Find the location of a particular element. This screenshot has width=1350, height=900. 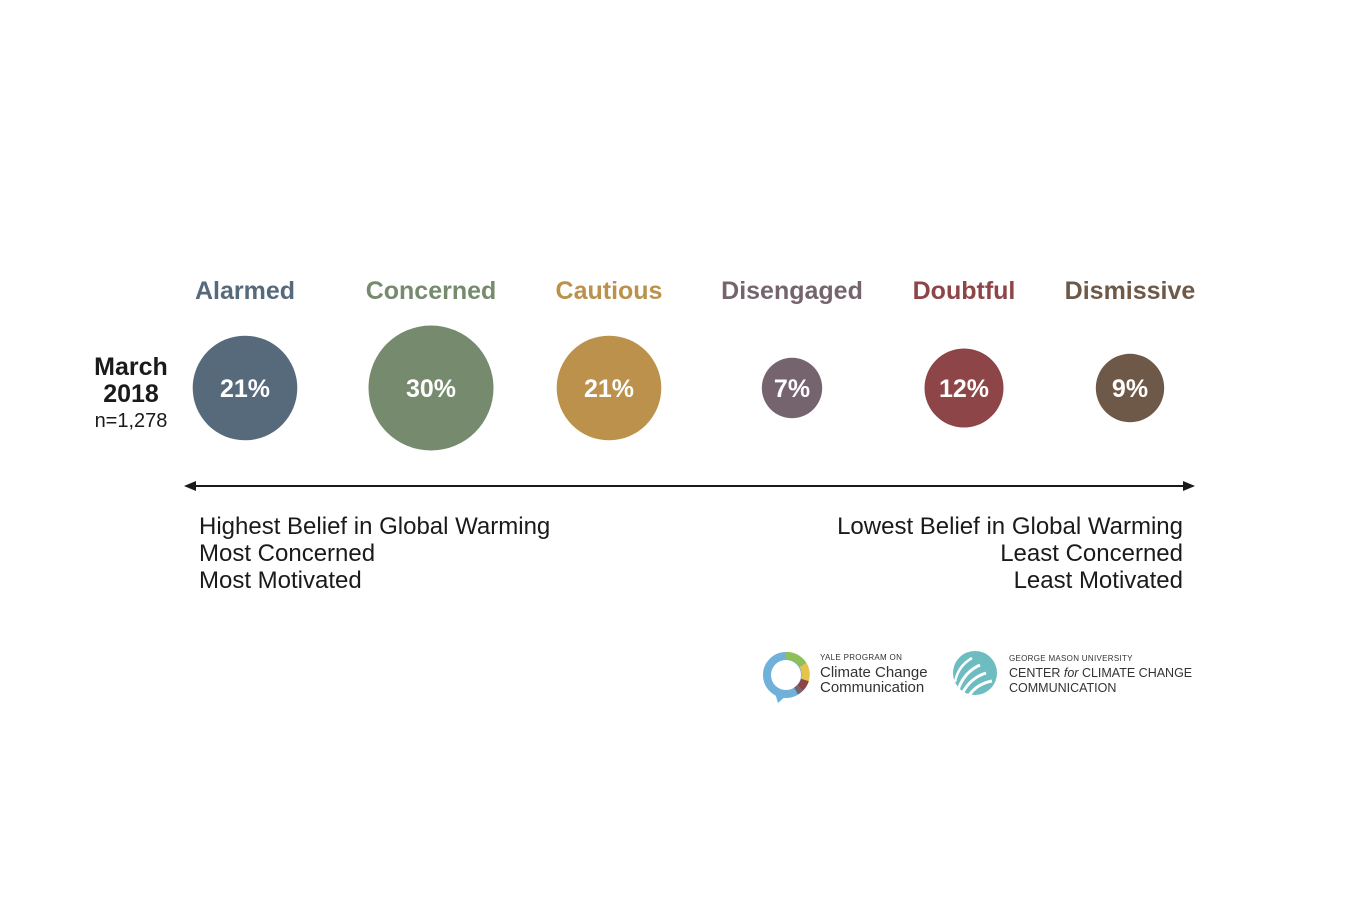

right-description-line-2: Least Concerned is located at coordinates (1091, 553).